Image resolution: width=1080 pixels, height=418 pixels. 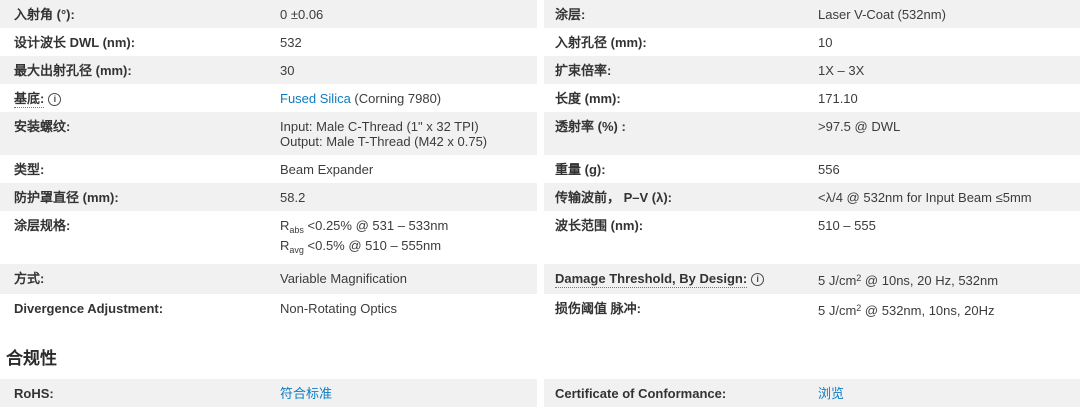 What do you see at coordinates (404, 393) in the screenshot?
I see `spec-value-line: 符合标准` at bounding box center [404, 393].